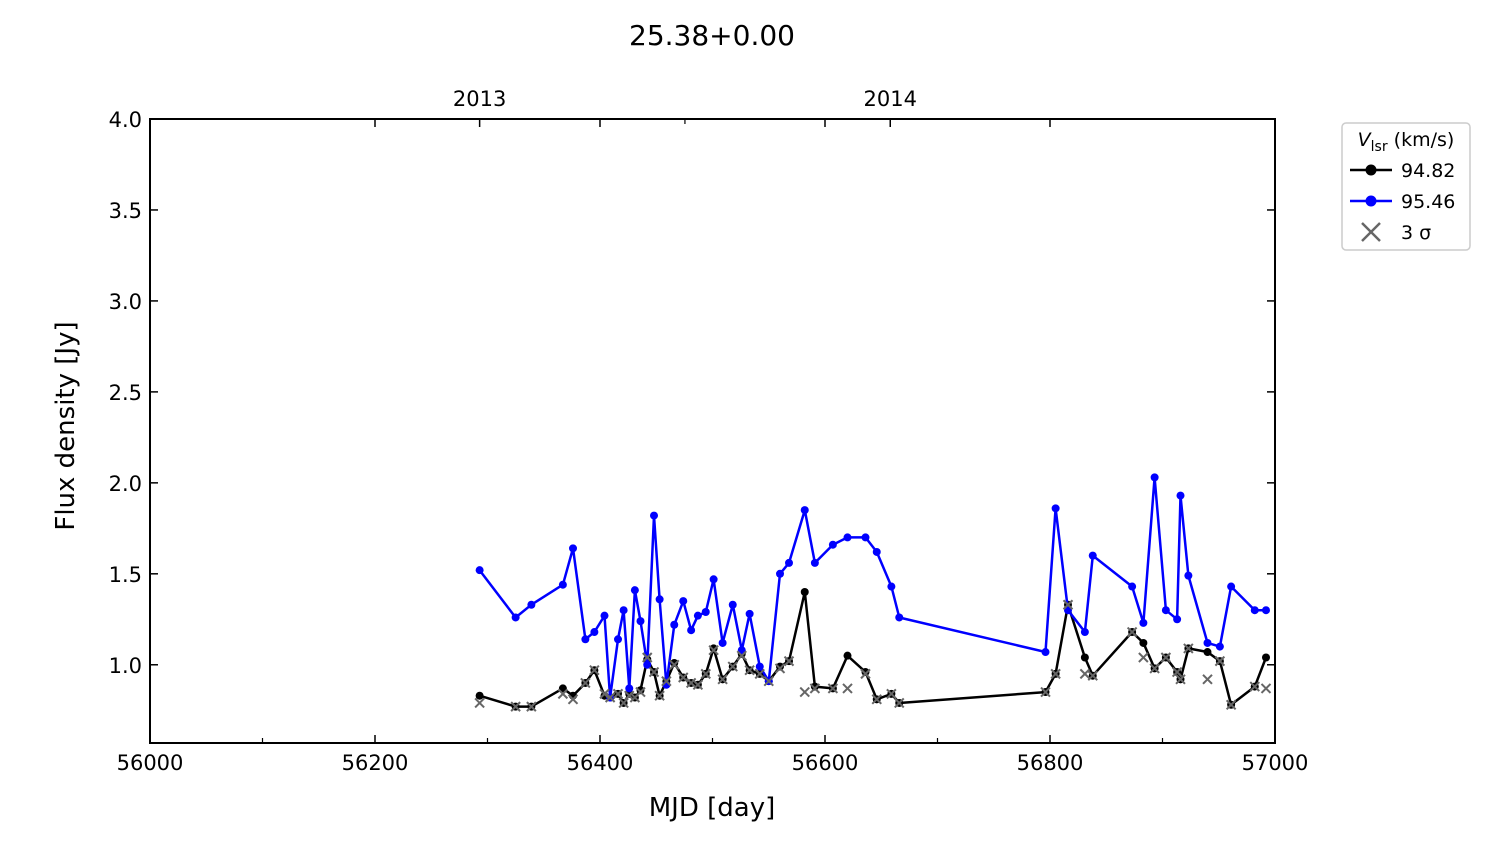 The image size is (1500, 844). What do you see at coordinates (125, 120) in the screenshot?
I see `y-tick-label: 4.0` at bounding box center [125, 120].